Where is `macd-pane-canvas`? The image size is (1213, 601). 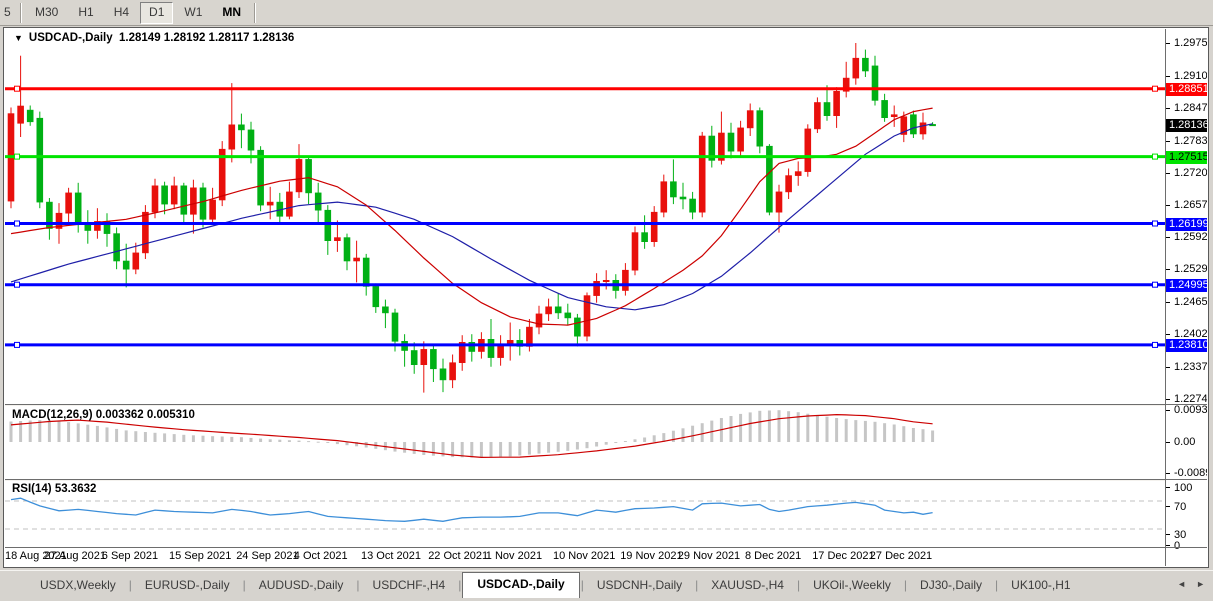
macd-pane-canvas is located at coordinates (585, 442).